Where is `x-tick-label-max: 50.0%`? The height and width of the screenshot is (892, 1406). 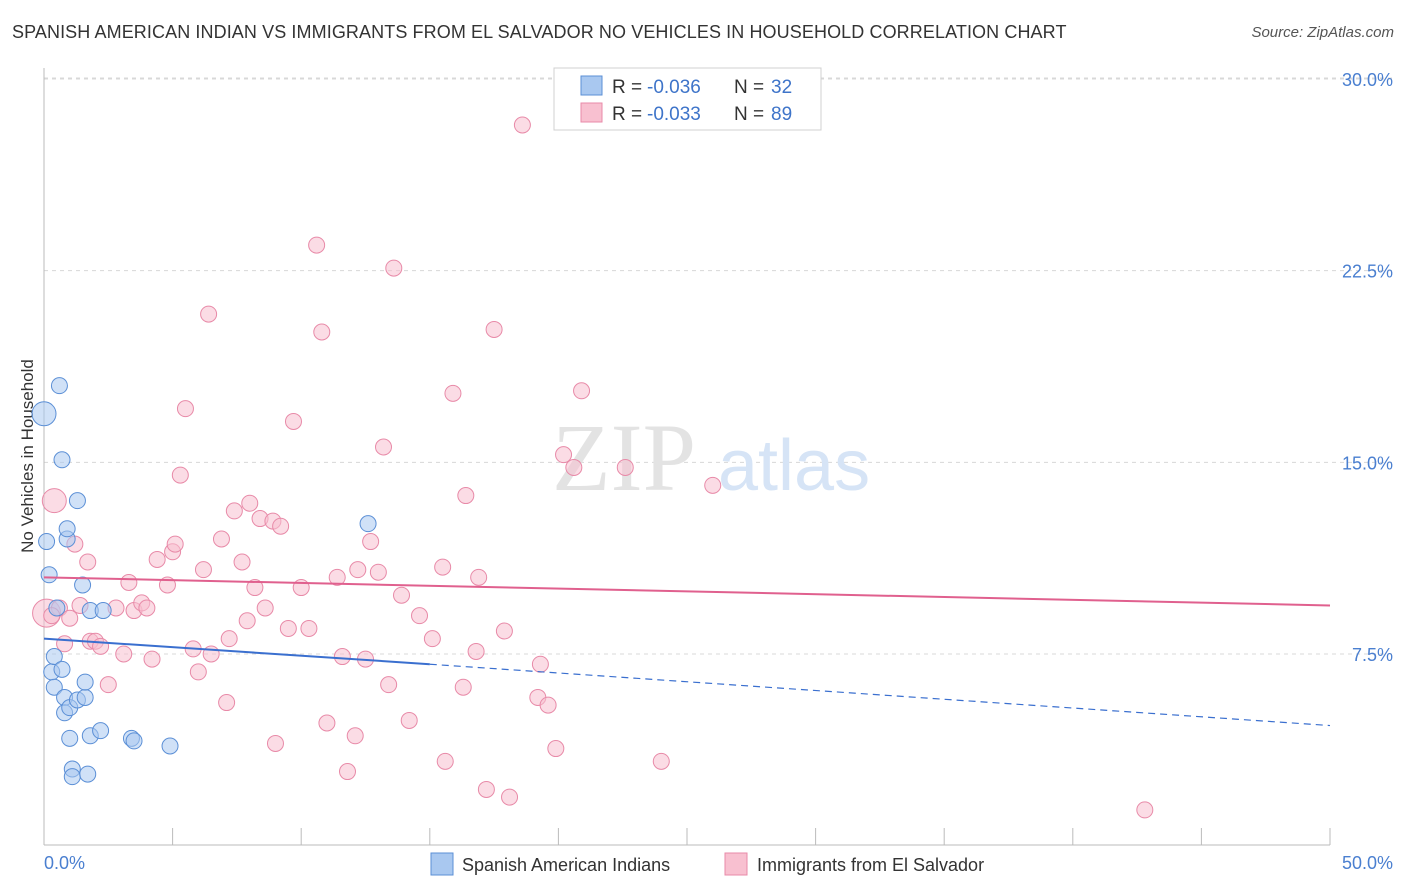 x-tick-label-max: 50.0% is located at coordinates (1367, 863).